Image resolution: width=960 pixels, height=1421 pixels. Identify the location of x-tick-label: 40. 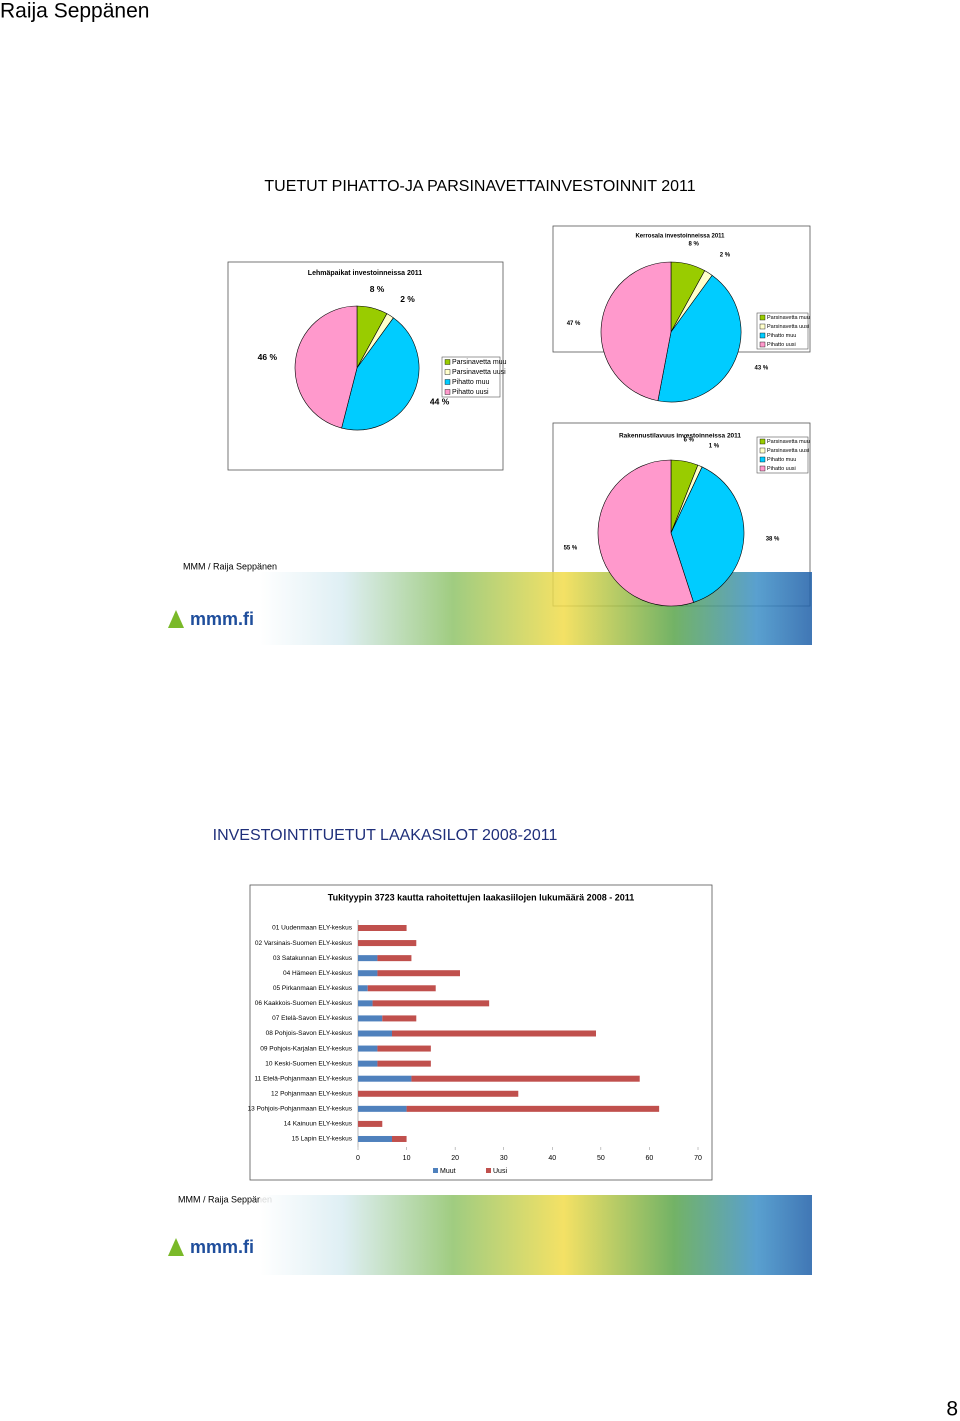
(552, 1158).